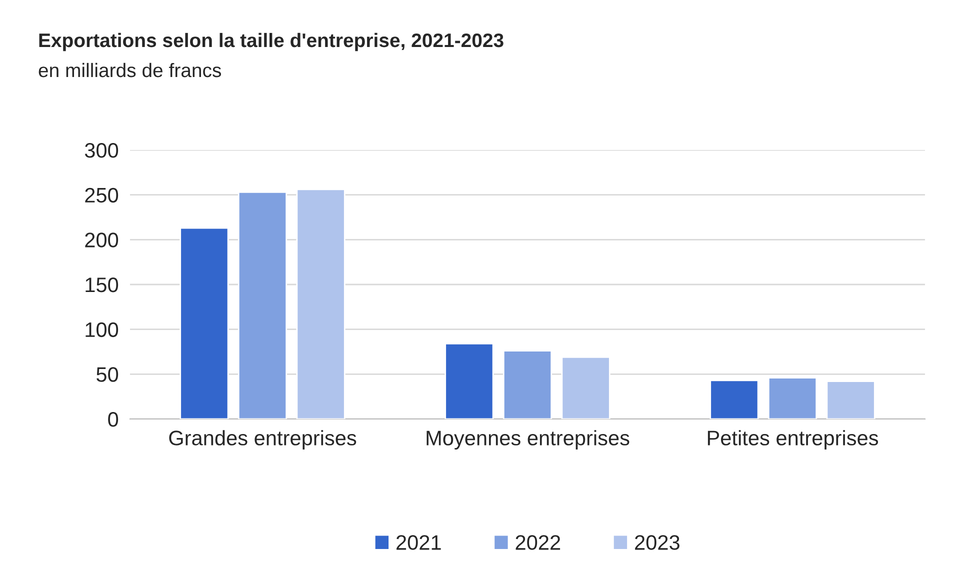 This screenshot has width=962, height=577. What do you see at coordinates (262, 440) in the screenshot?
I see `x-tick-label: Grandes entreprises` at bounding box center [262, 440].